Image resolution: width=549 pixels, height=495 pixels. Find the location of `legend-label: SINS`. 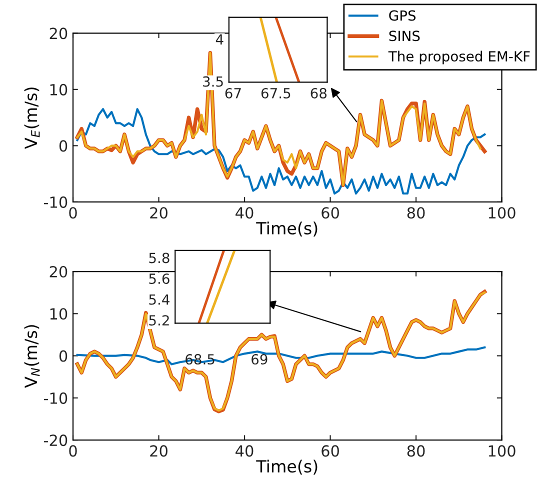

legend-label: SINS is located at coordinates (404, 36).